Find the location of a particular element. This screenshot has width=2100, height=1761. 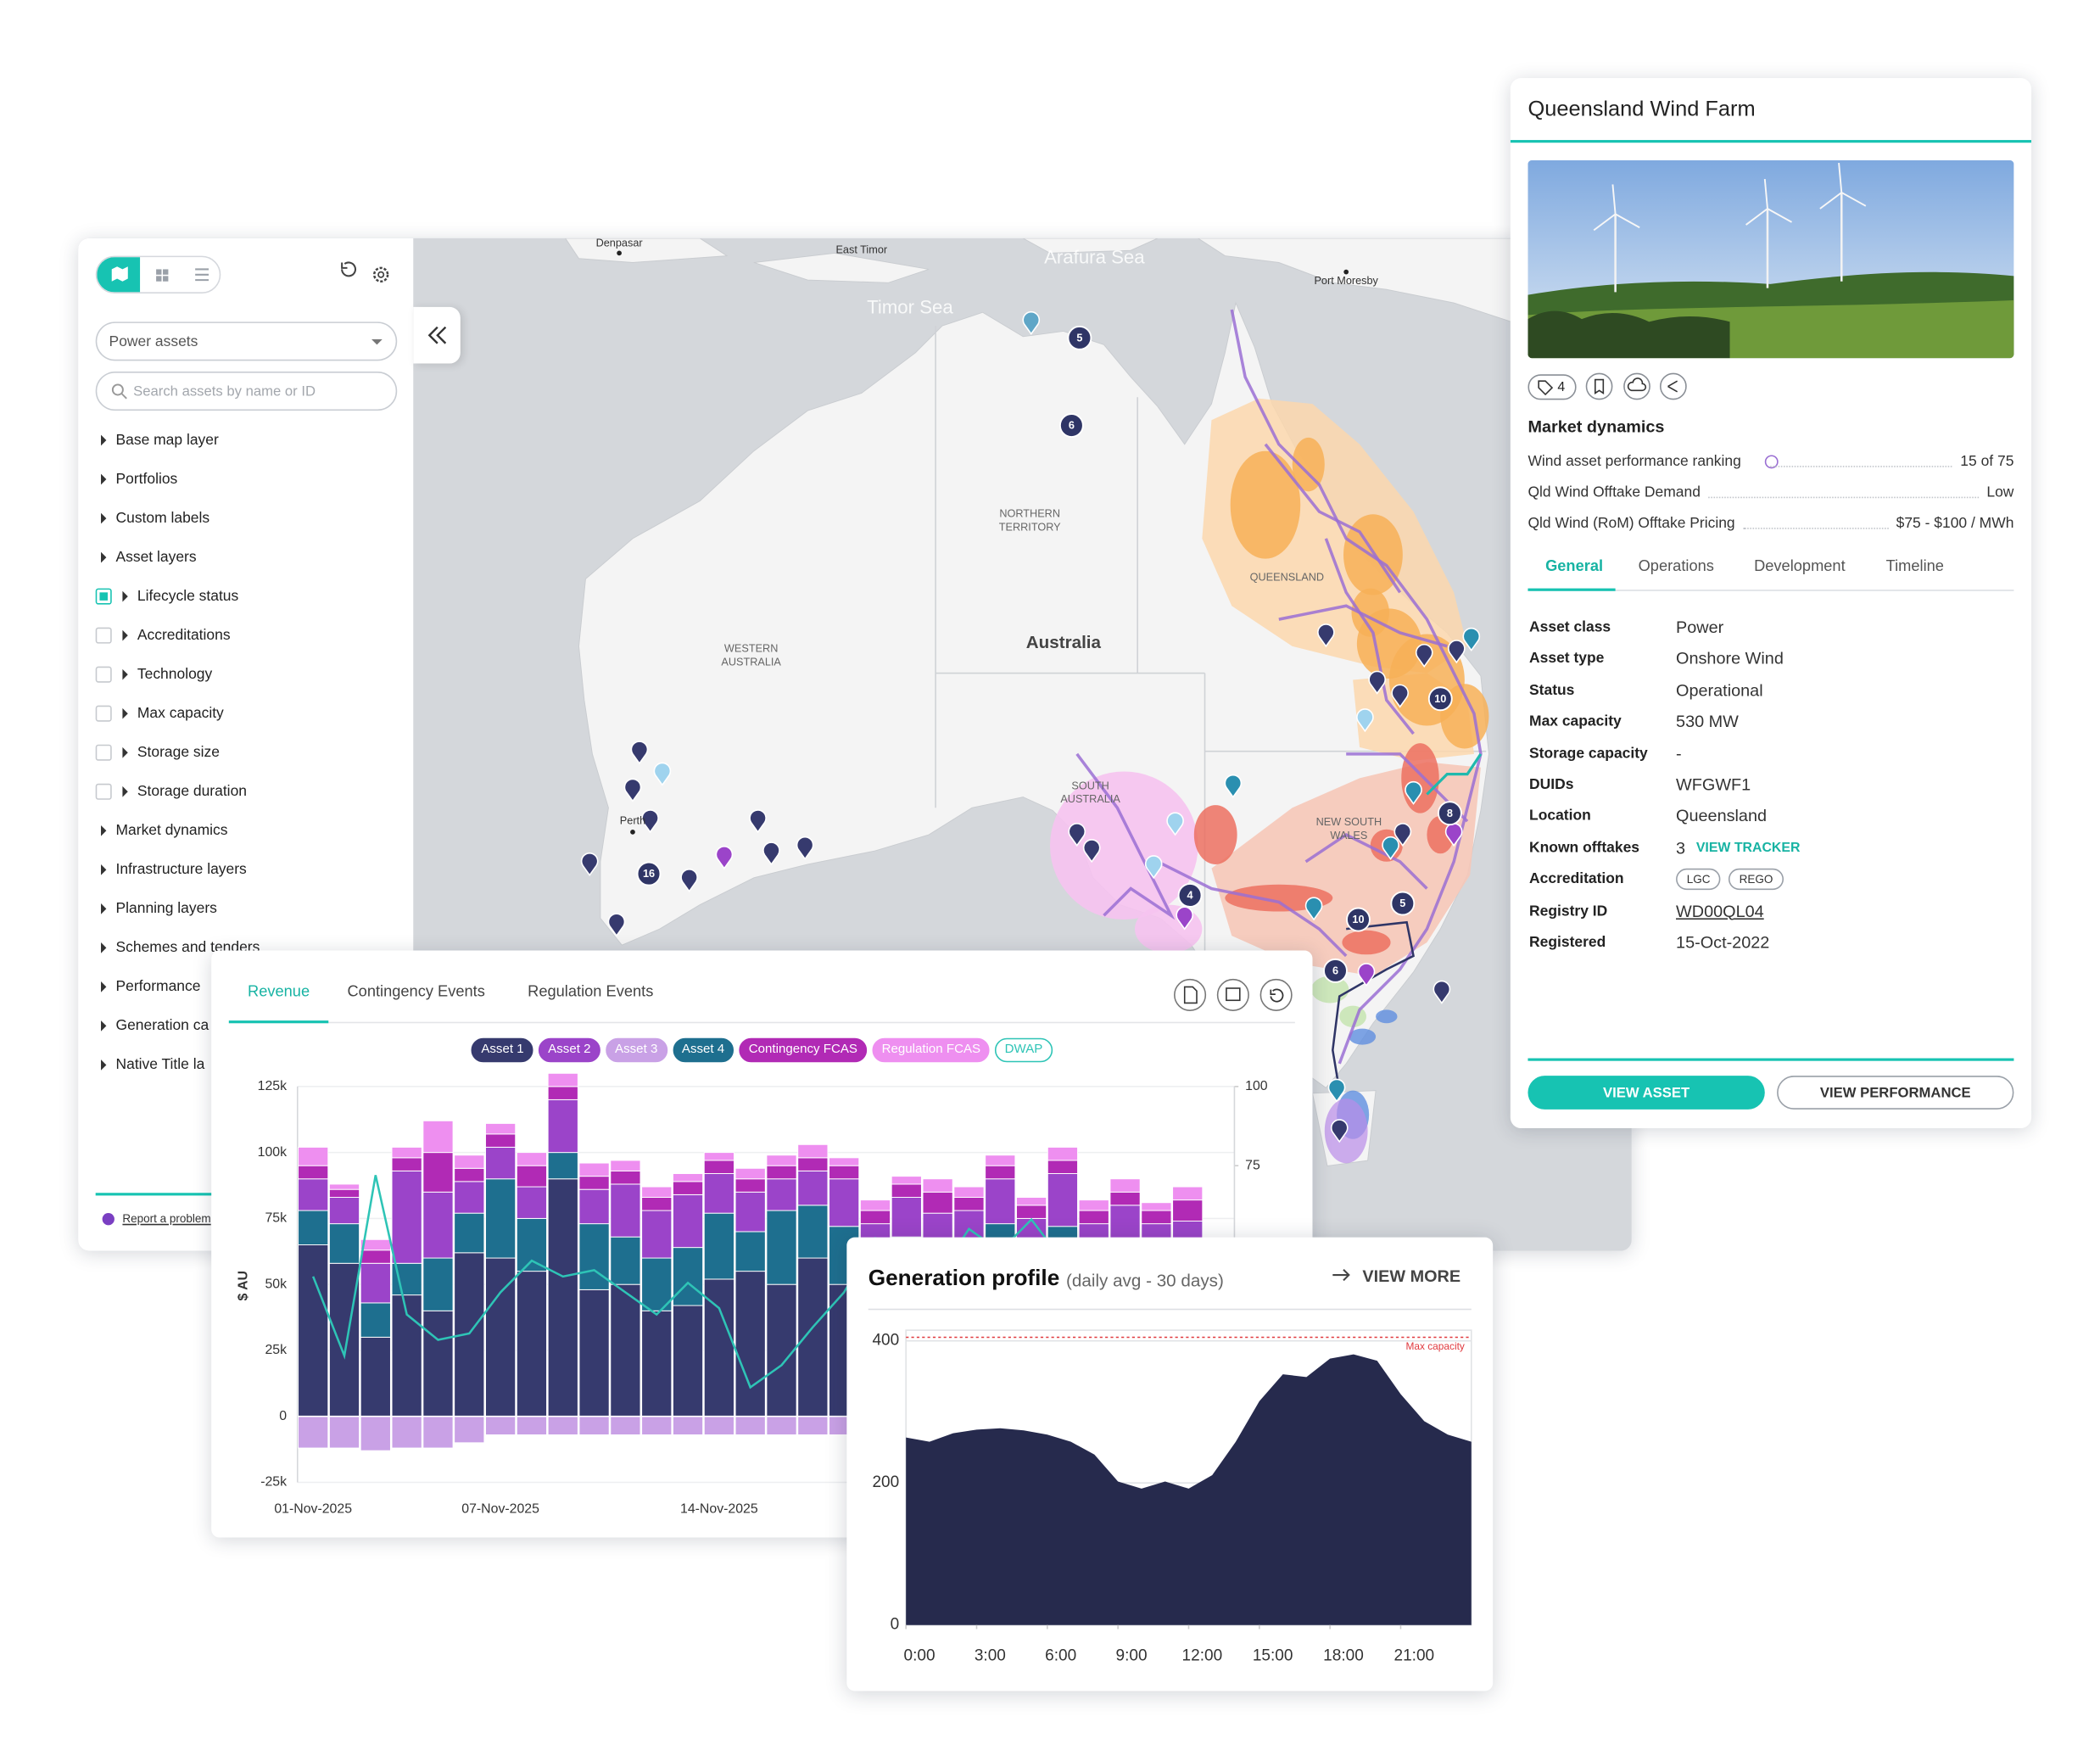

tags-button: 4 is located at coordinates (1553, 387).